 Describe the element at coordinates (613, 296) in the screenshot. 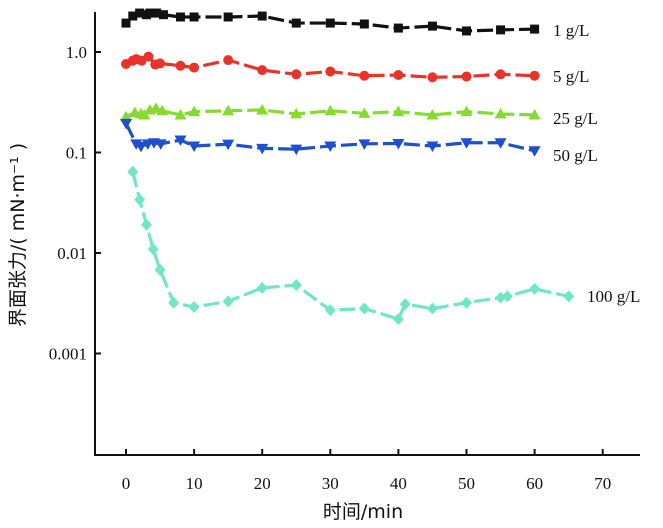

I see `series-label: 100 g/L` at that location.